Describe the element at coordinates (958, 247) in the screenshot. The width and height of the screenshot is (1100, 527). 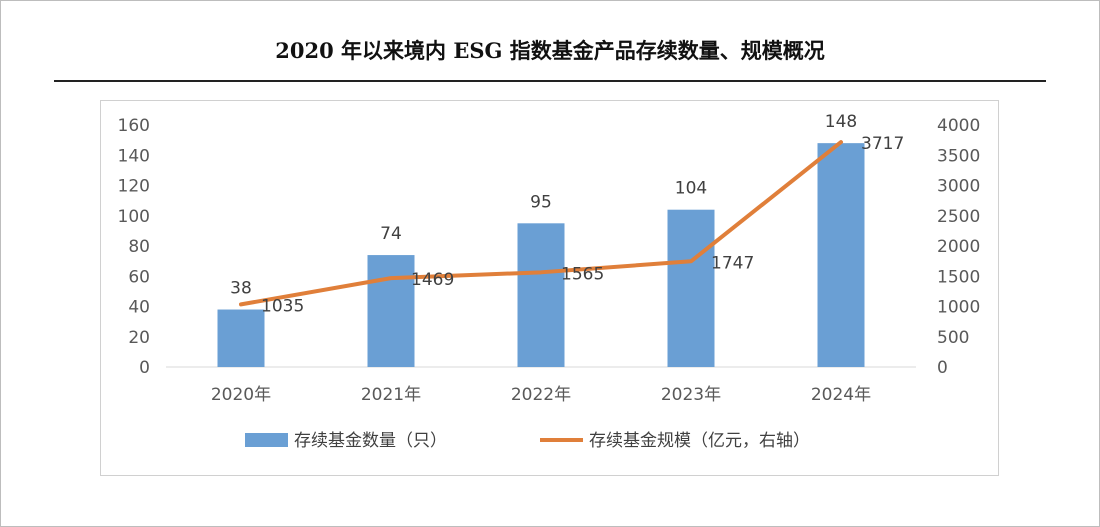
I see `y-right-tick-label: 2000` at that location.